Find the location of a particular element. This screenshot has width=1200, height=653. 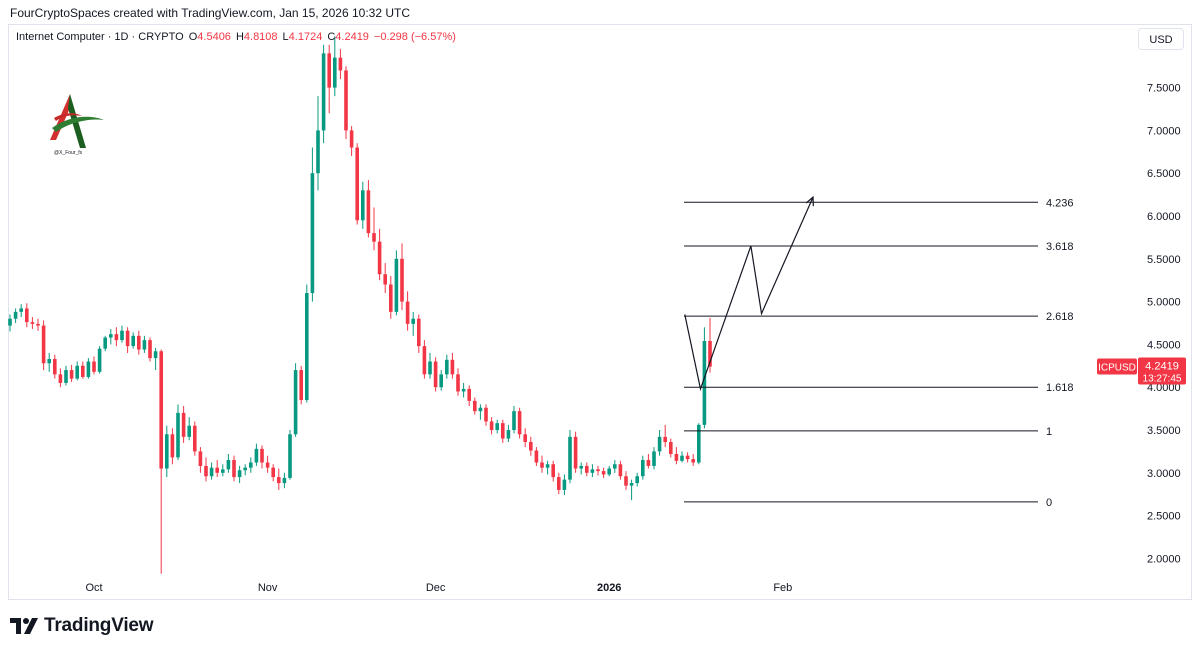

x-tick-label: 2026 is located at coordinates (609, 588).